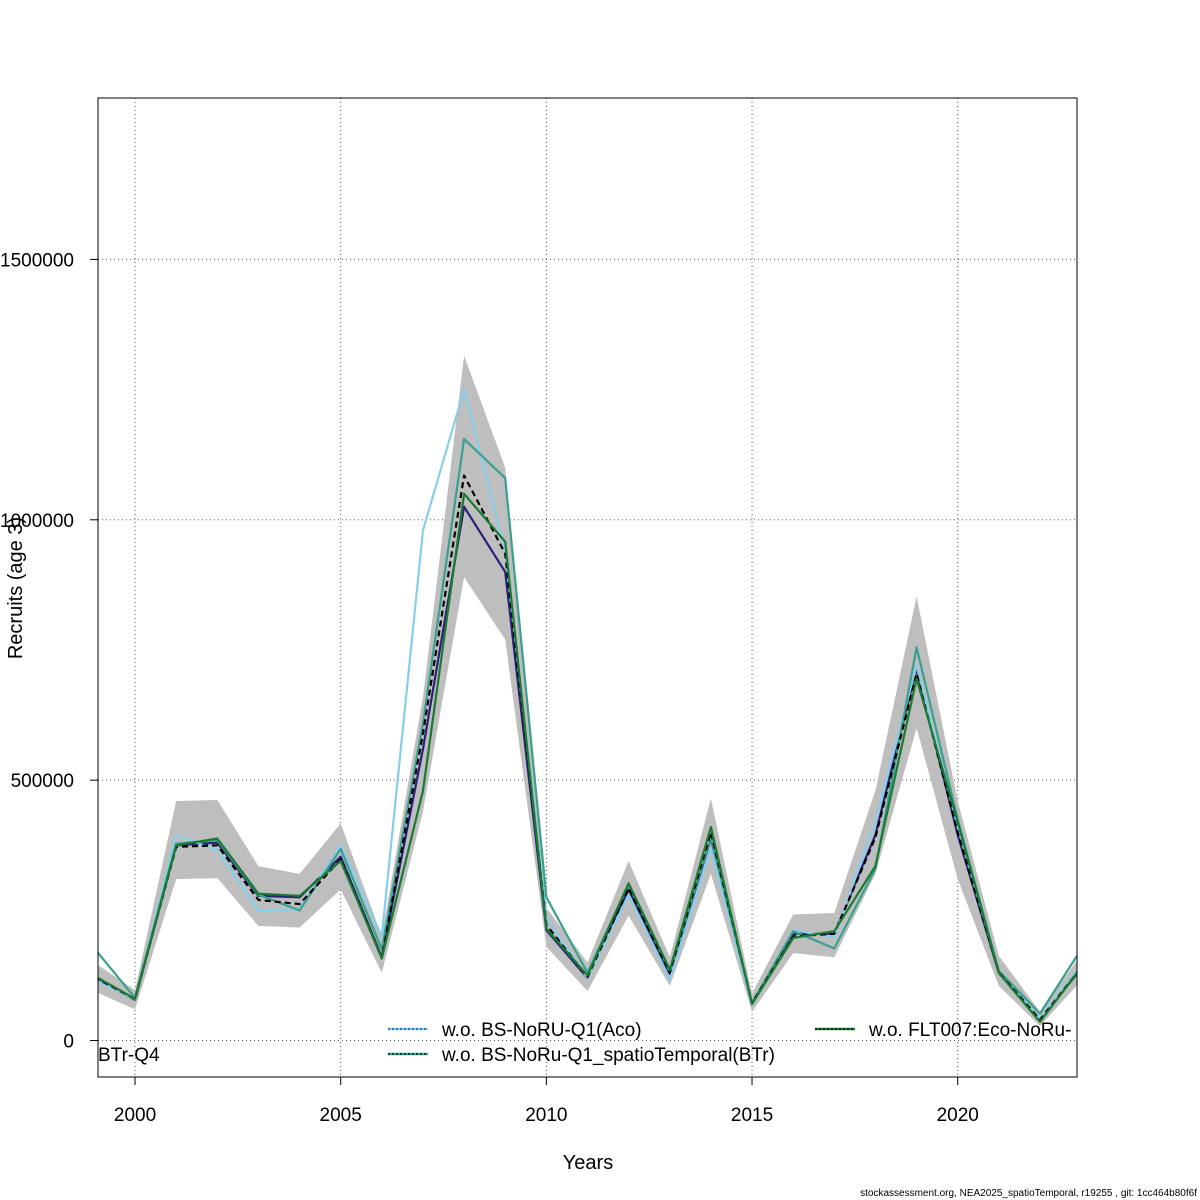  I want to click on x-axis-ticks: 2000 2005 2010 2015 2020, so click(546, 1101).